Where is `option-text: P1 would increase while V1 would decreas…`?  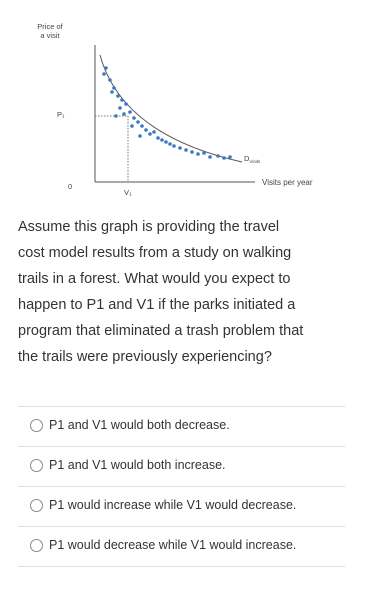 option-text: P1 would increase while V1 would decreas… is located at coordinates (173, 505).